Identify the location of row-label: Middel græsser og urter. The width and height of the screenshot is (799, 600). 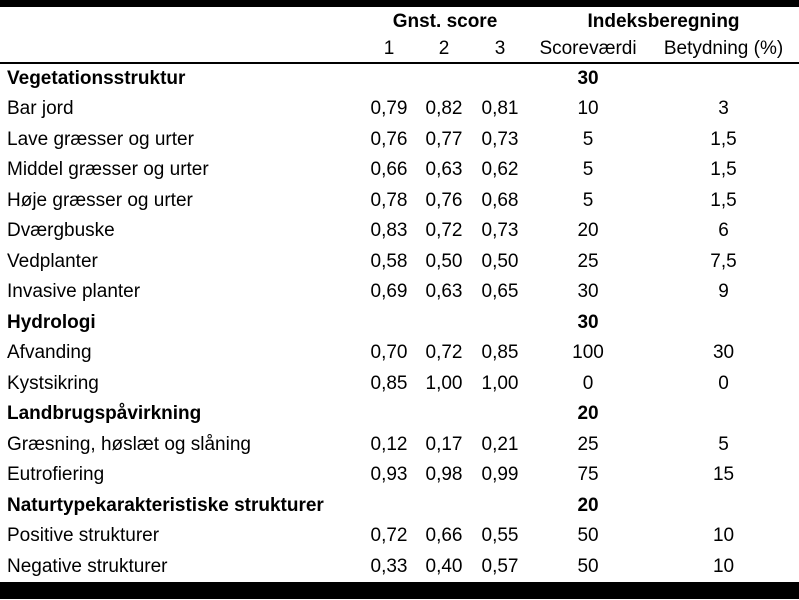
(108, 170).